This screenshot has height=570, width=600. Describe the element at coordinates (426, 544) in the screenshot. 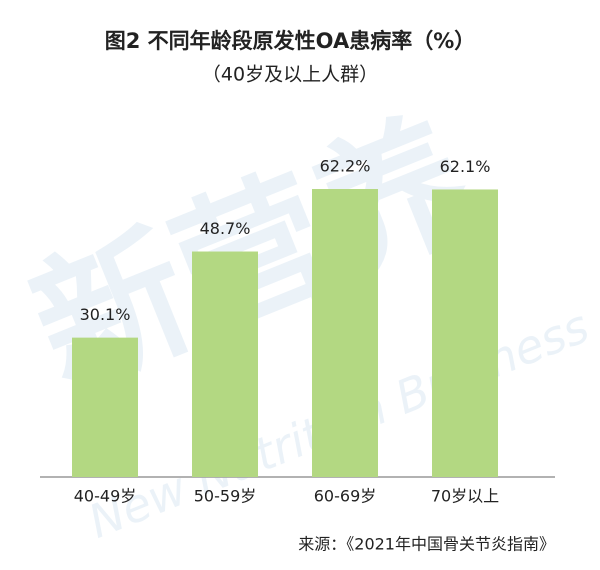

I see `source-note: 来源：《2021年中国骨关节炎指南》` at that location.